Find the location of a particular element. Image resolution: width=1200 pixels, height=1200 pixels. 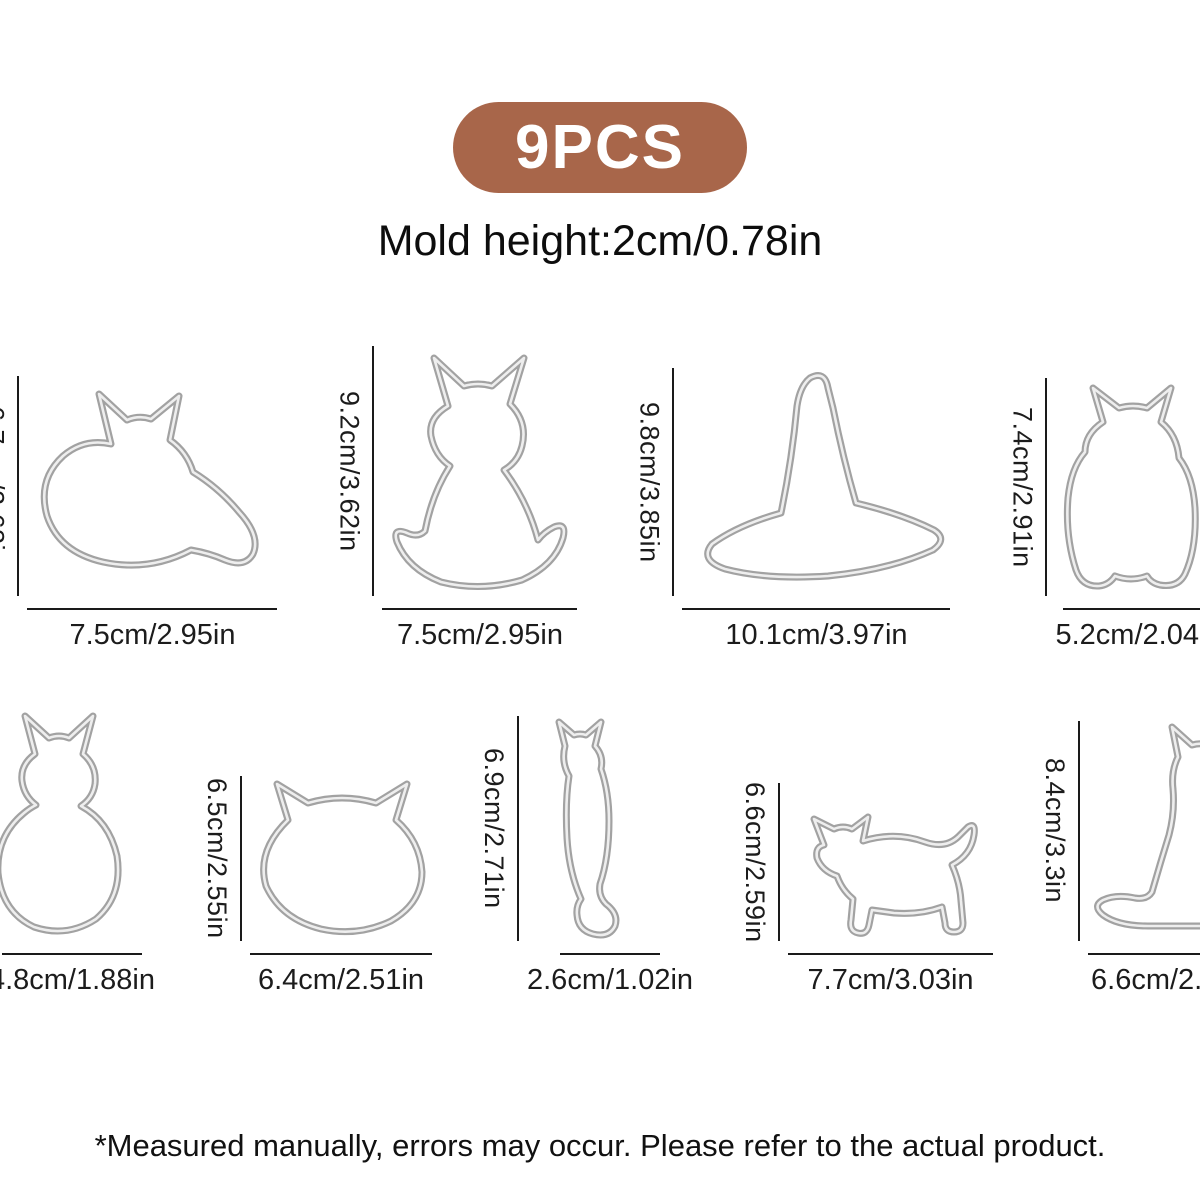

mold-height-text: Mold height:2cm/0.78in is located at coordinates (600, 241).